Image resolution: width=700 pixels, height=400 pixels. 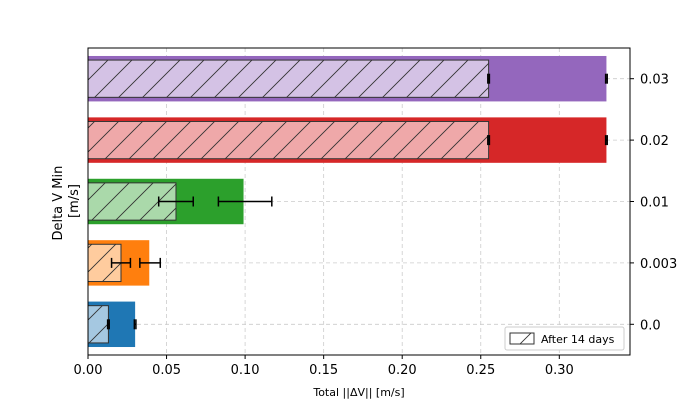 I want to click on x-tick-label: 0.05, so click(x=166, y=370).